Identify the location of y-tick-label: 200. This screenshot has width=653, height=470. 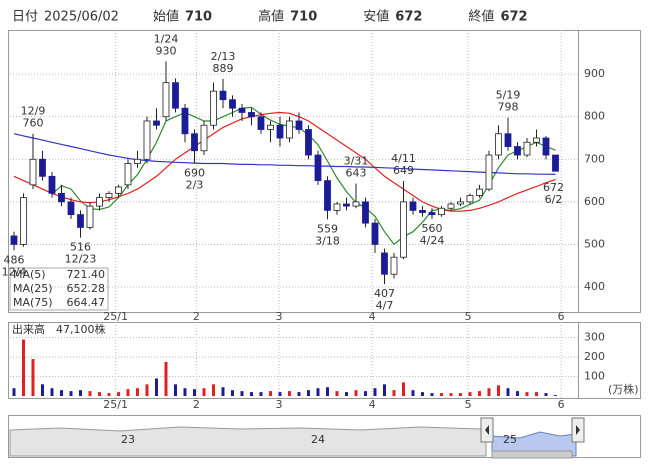
(594, 356).